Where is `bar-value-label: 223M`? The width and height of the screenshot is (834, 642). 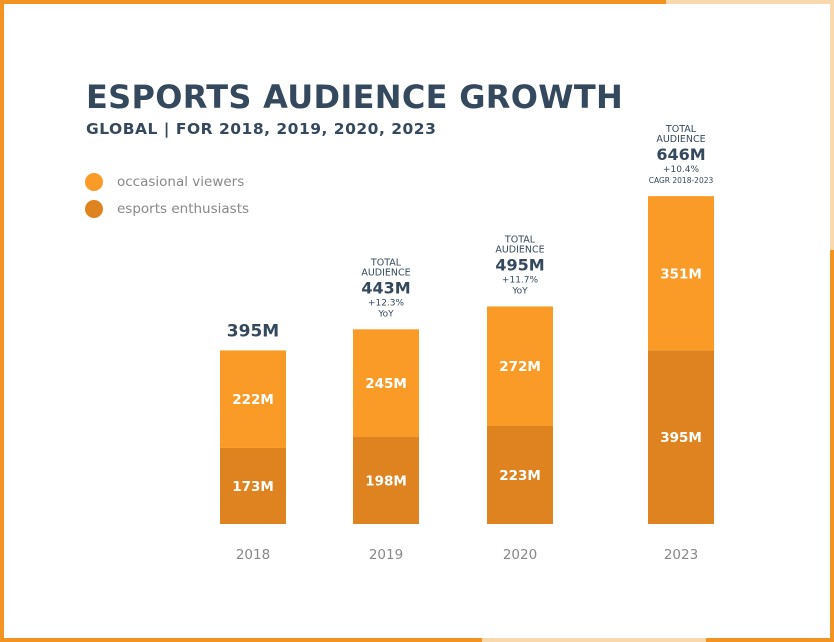 bar-value-label: 223M is located at coordinates (520, 476).